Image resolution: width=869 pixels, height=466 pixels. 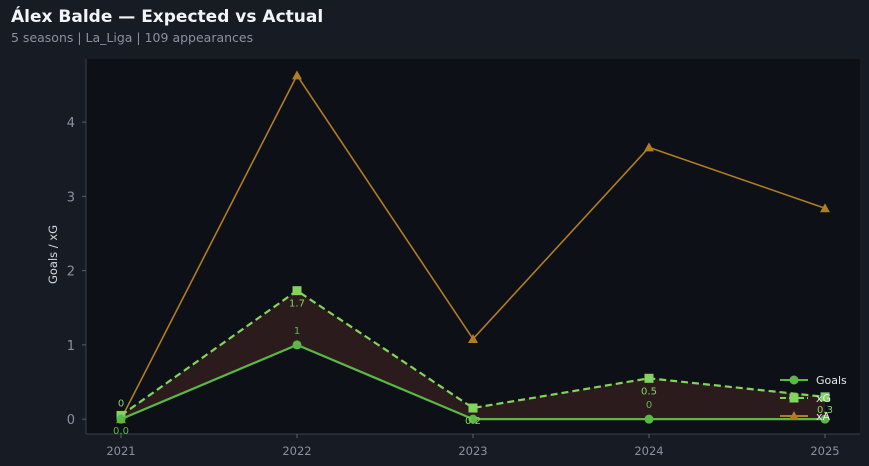 I want to click on legend-marker-xg, so click(x=794, y=398).